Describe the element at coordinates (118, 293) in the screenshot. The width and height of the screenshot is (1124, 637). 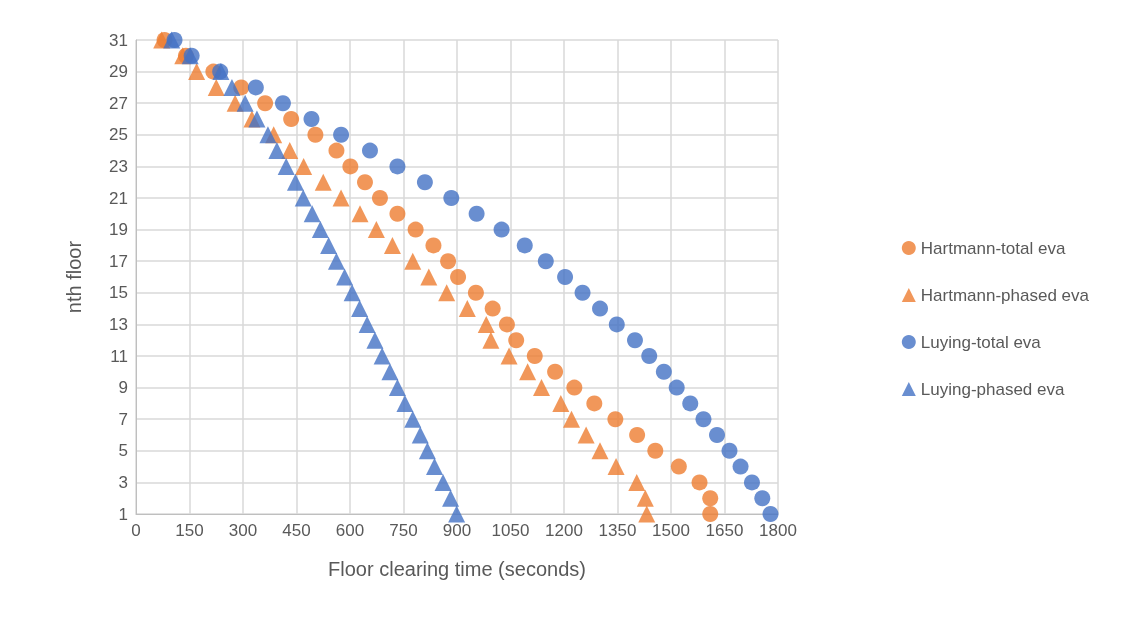
I see `y-tick-label: 15` at that location.